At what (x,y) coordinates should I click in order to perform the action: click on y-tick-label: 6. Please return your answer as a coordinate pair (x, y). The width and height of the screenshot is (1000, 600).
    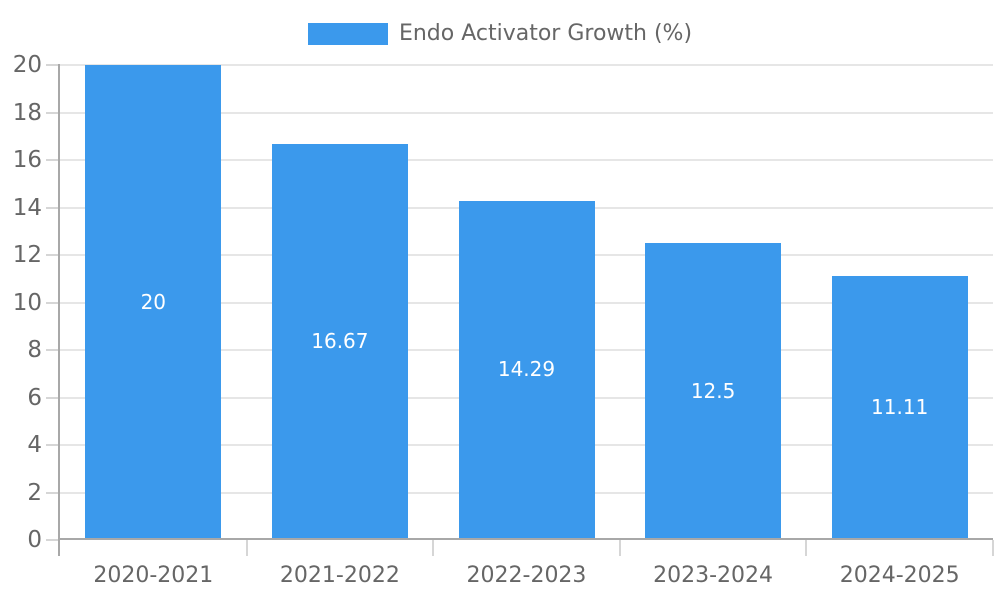
    Looking at the image, I should click on (34, 397).